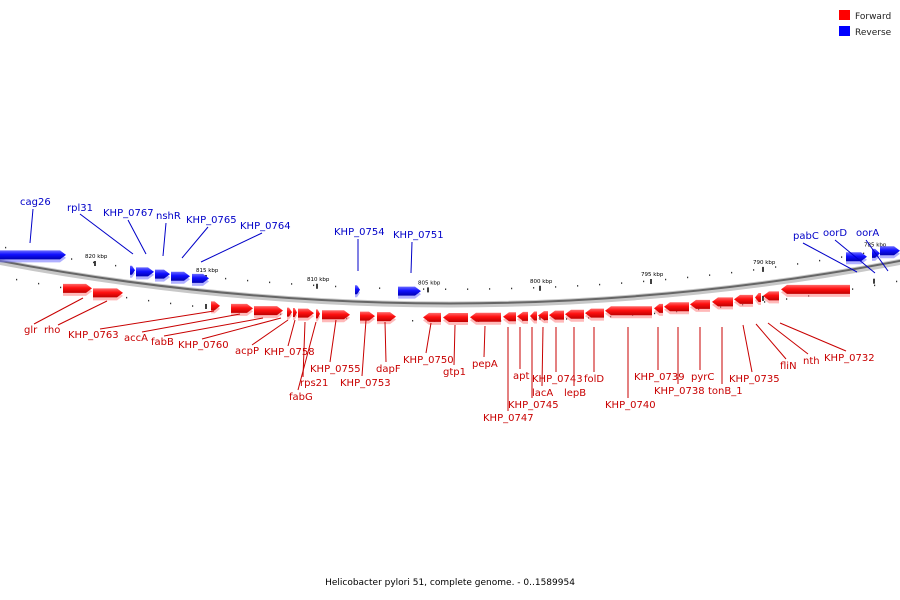  What do you see at coordinates (867, 233) in the screenshot?
I see `gene-label-oora: oorA` at bounding box center [867, 233].